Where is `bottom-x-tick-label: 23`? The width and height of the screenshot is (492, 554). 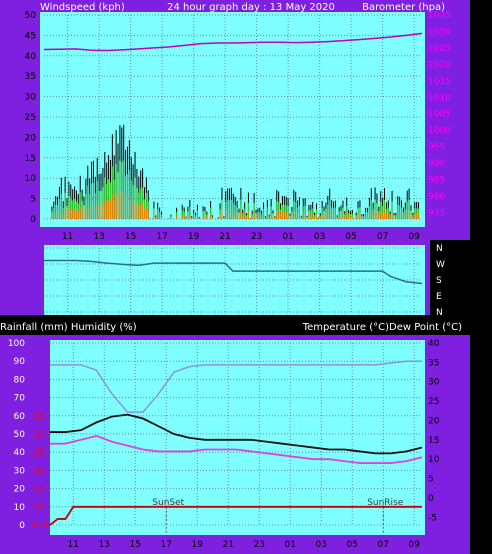
bottom-x-tick-label: 23 is located at coordinates (259, 545).